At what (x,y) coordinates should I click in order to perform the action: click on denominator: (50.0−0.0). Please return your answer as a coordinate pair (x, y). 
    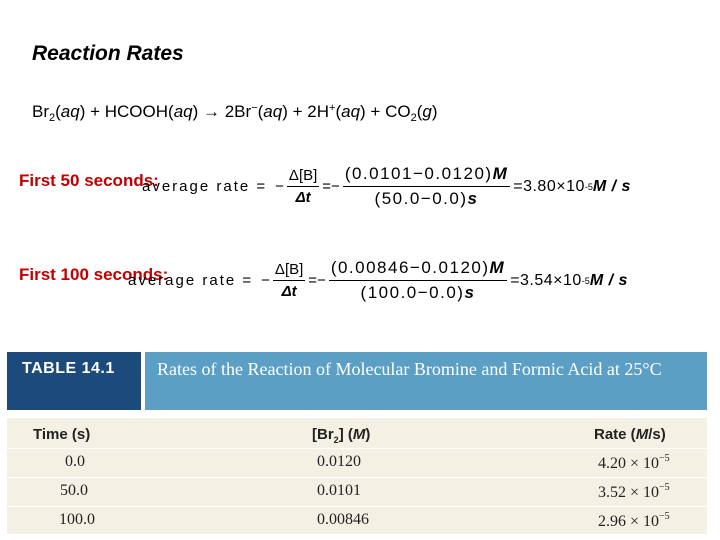
    Looking at the image, I should click on (421, 198).